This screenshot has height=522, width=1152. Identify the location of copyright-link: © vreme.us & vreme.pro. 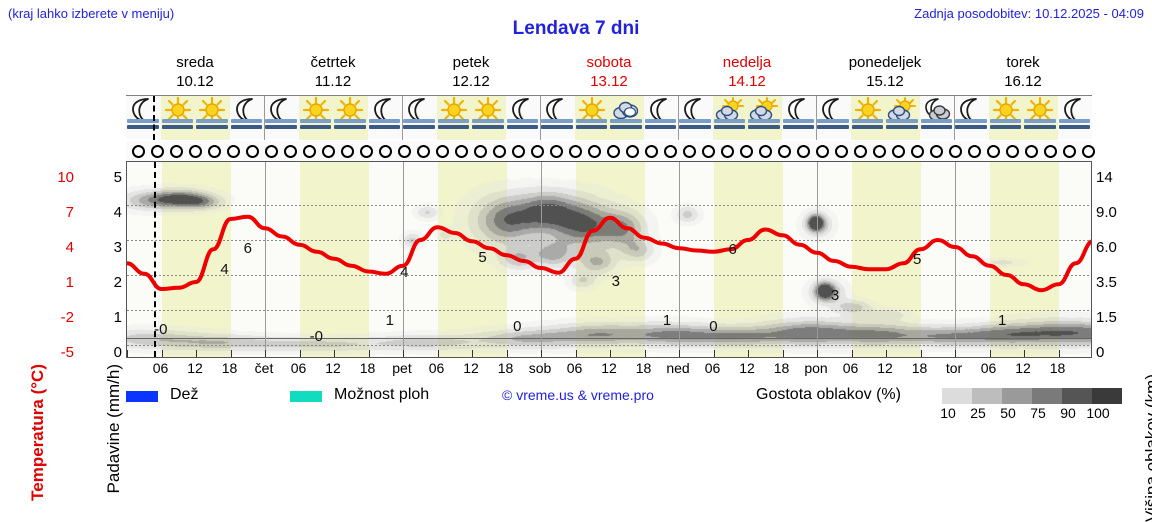
(578, 395).